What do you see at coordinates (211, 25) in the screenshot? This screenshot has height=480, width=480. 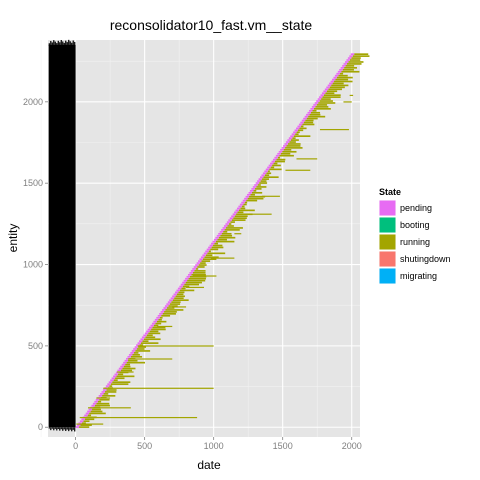 I see `chart-title: reconsolidator10_fast.vm__state` at bounding box center [211, 25].